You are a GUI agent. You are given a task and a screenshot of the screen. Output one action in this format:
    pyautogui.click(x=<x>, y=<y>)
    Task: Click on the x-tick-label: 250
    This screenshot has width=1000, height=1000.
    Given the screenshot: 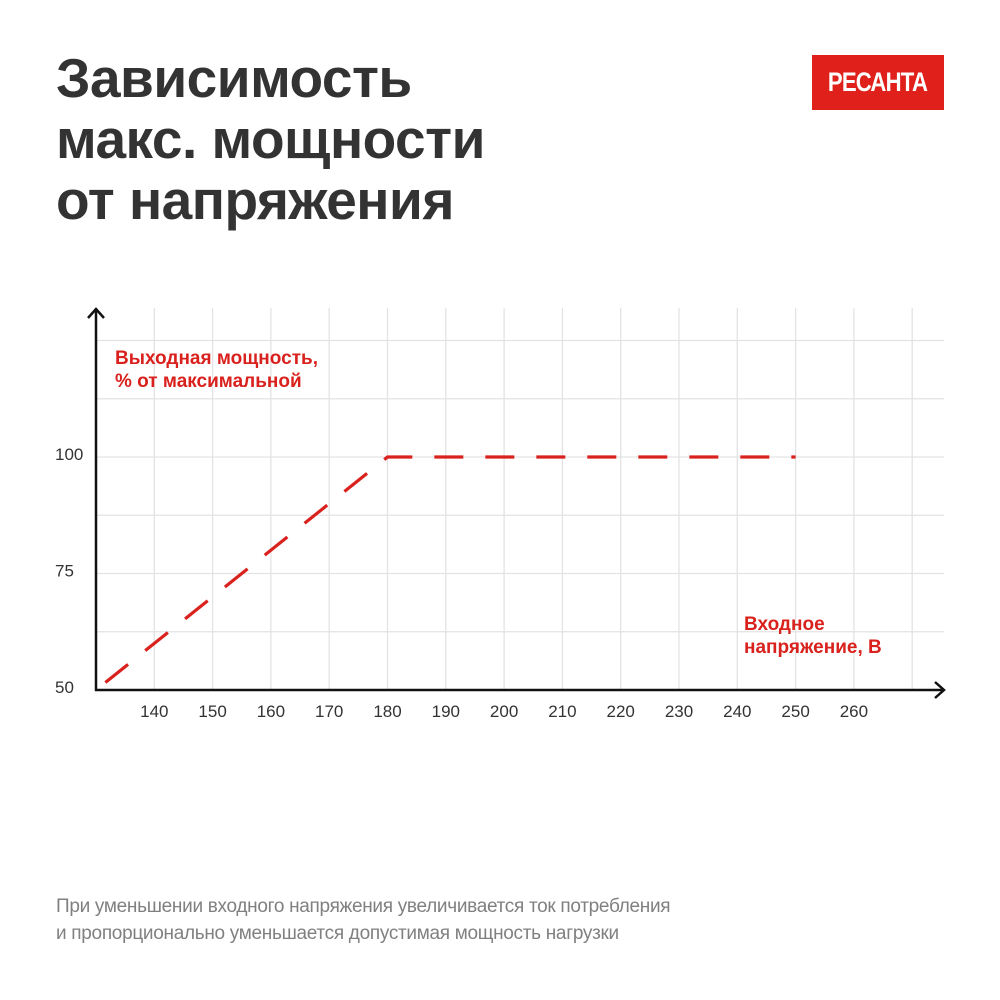 What is the action you would take?
    pyautogui.click(x=795, y=711)
    